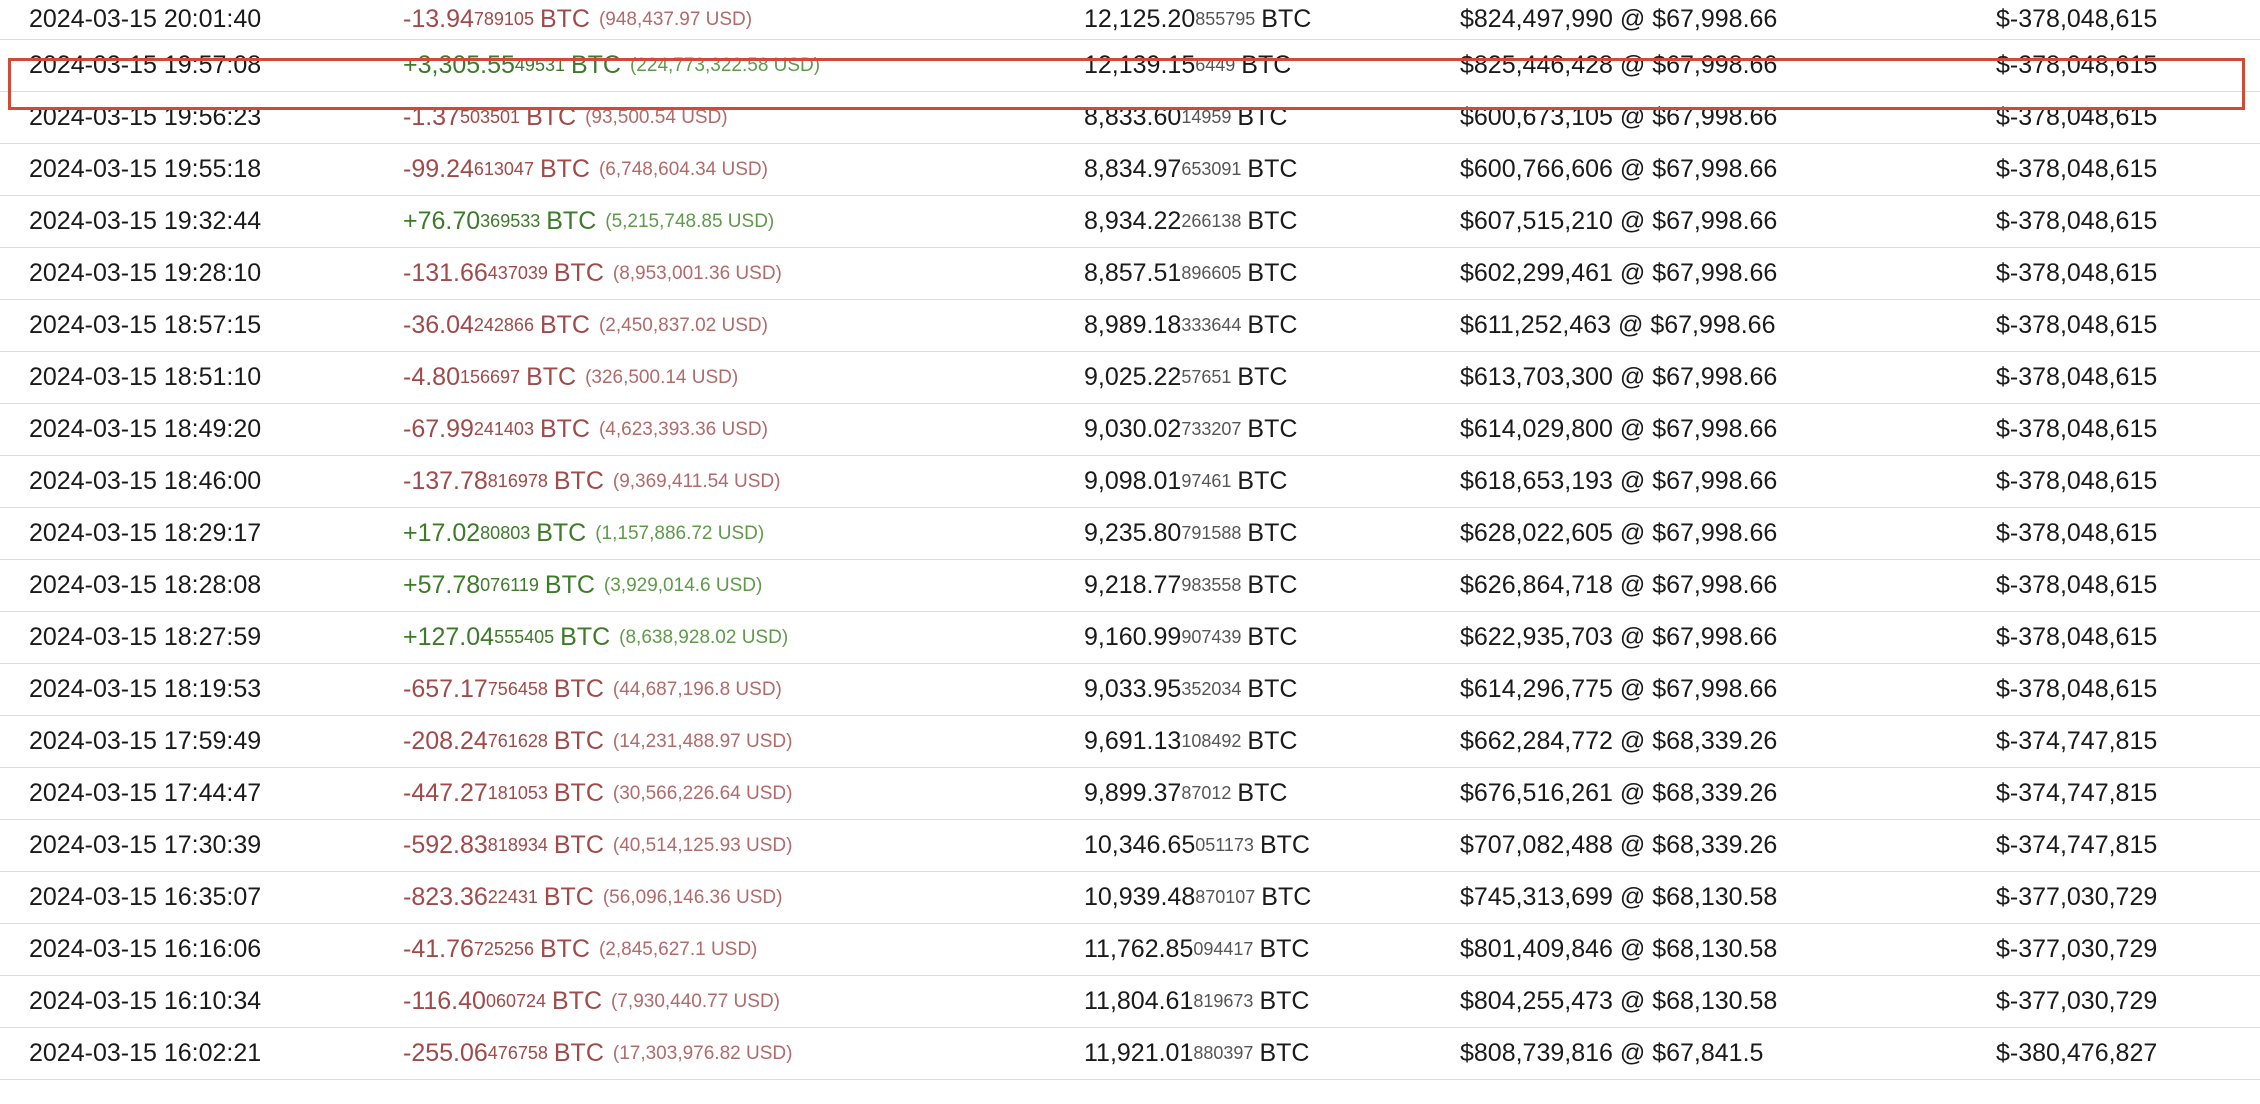  What do you see at coordinates (588, 221) in the screenshot?
I see `change-cell: +76.70 369533 BTC (5,215,748.85 USD)` at bounding box center [588, 221].